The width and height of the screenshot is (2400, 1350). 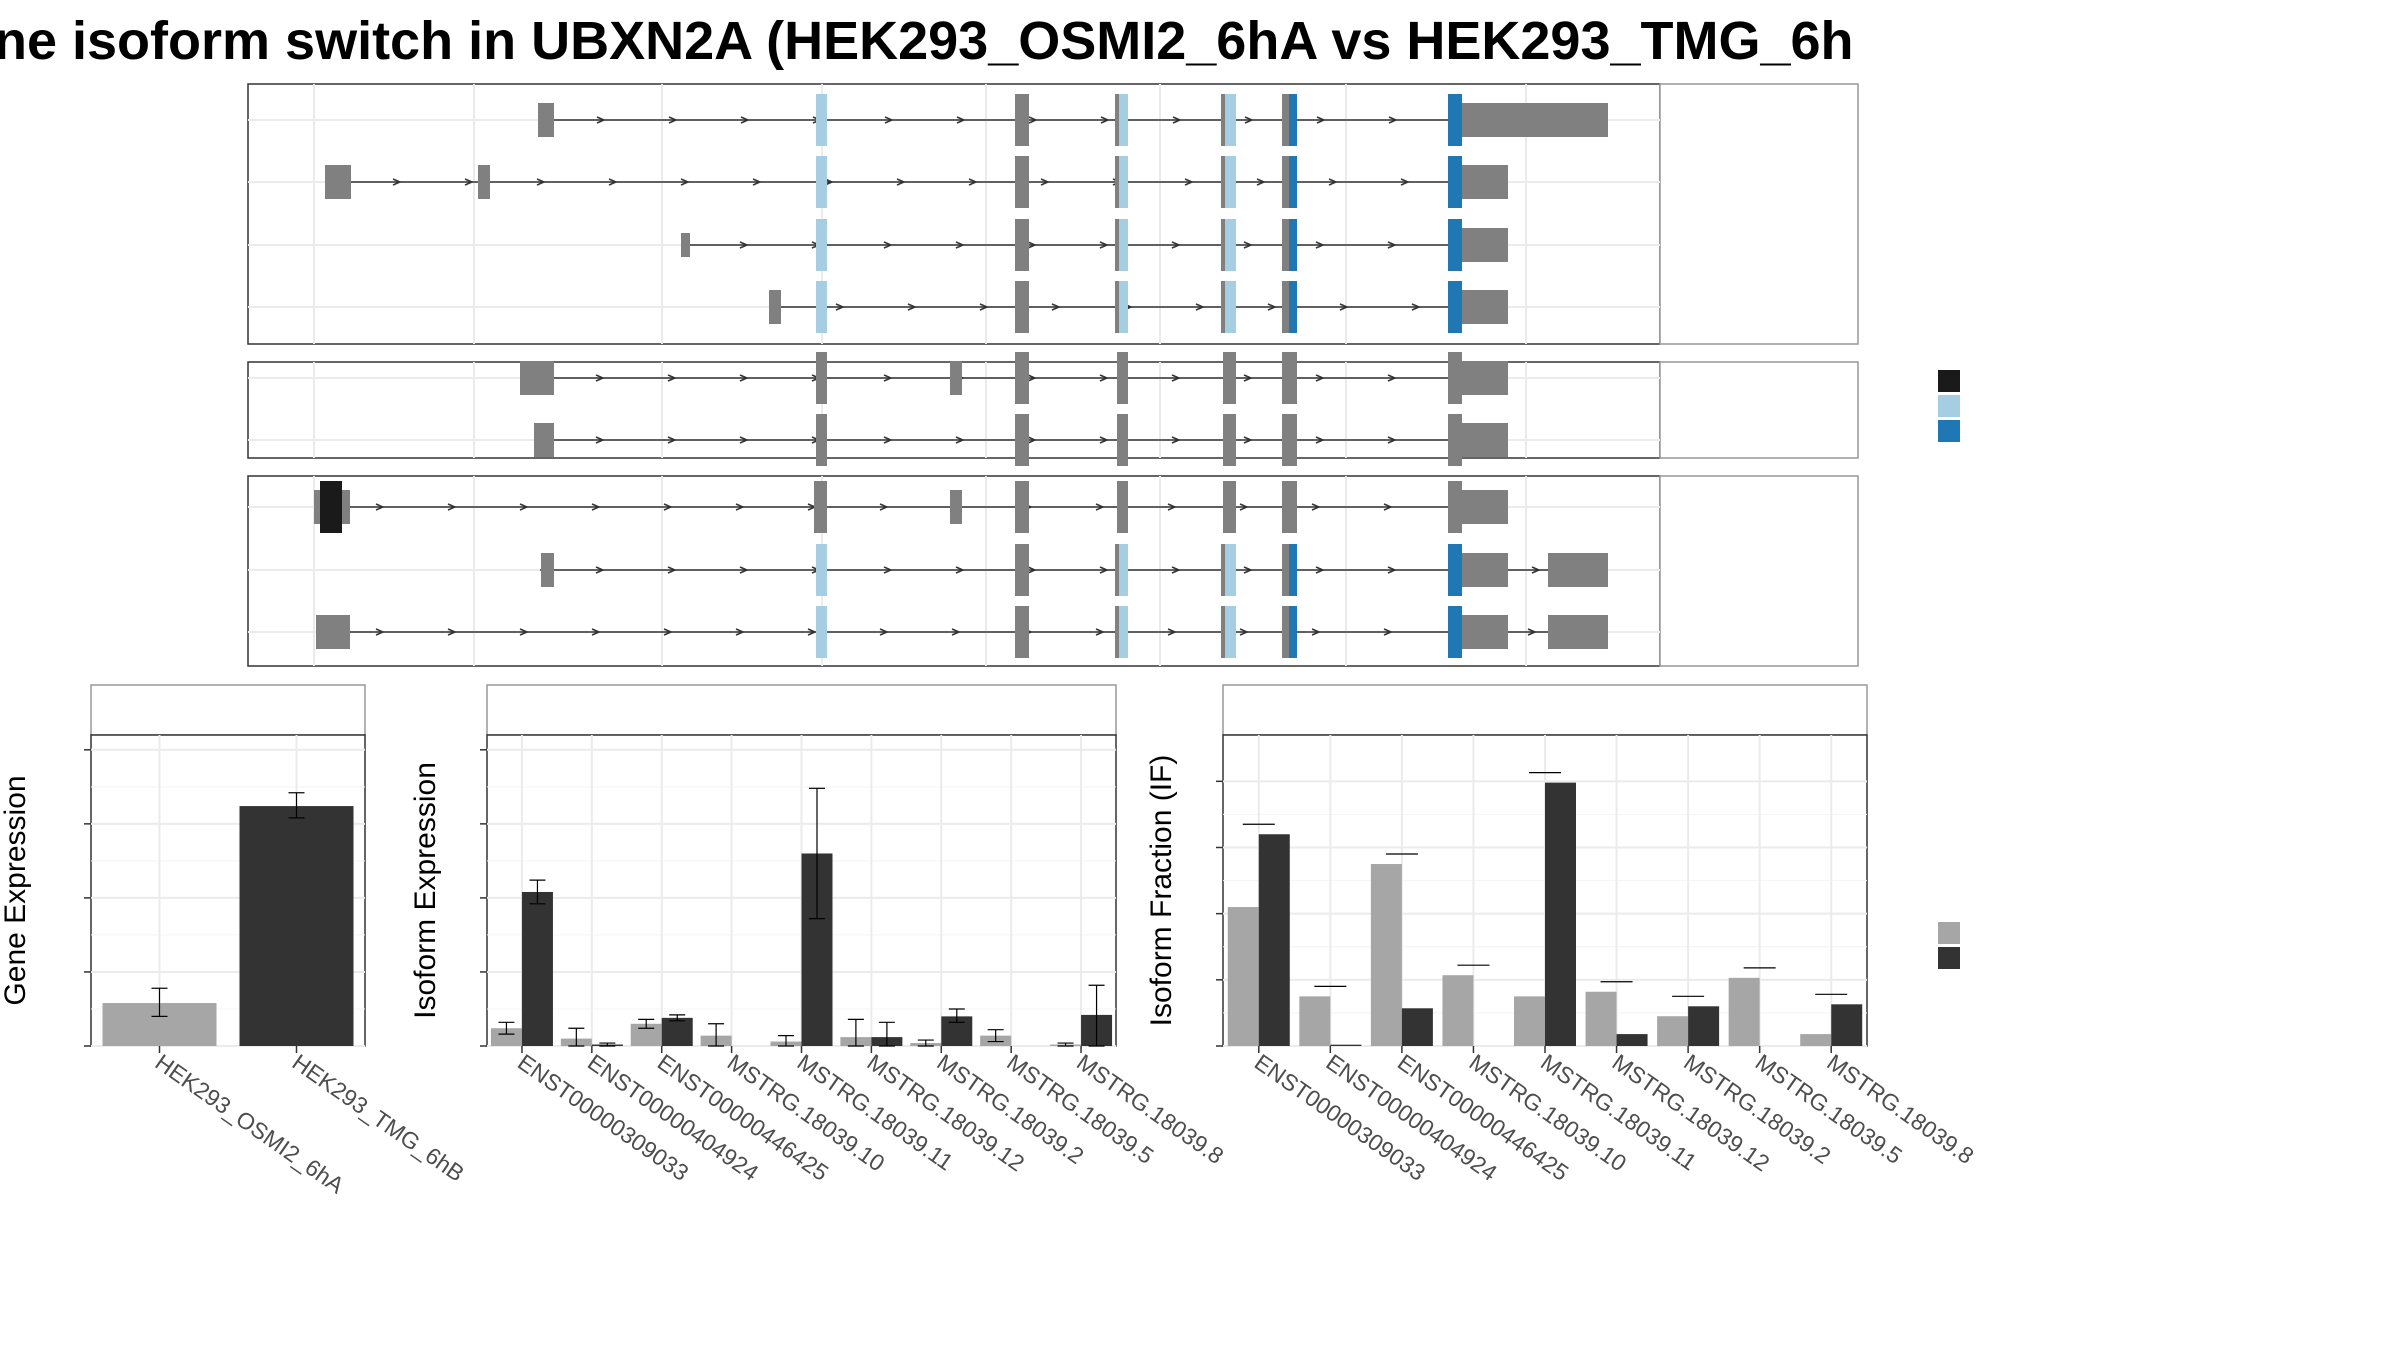 I want to click on panel-title-strip, so click(x=228, y=710).